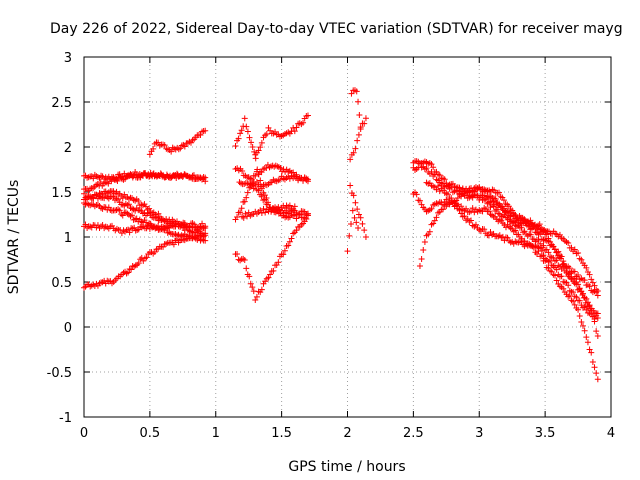  Describe the element at coordinates (353, 231) in the screenshot. I see `series-s19` at that location.